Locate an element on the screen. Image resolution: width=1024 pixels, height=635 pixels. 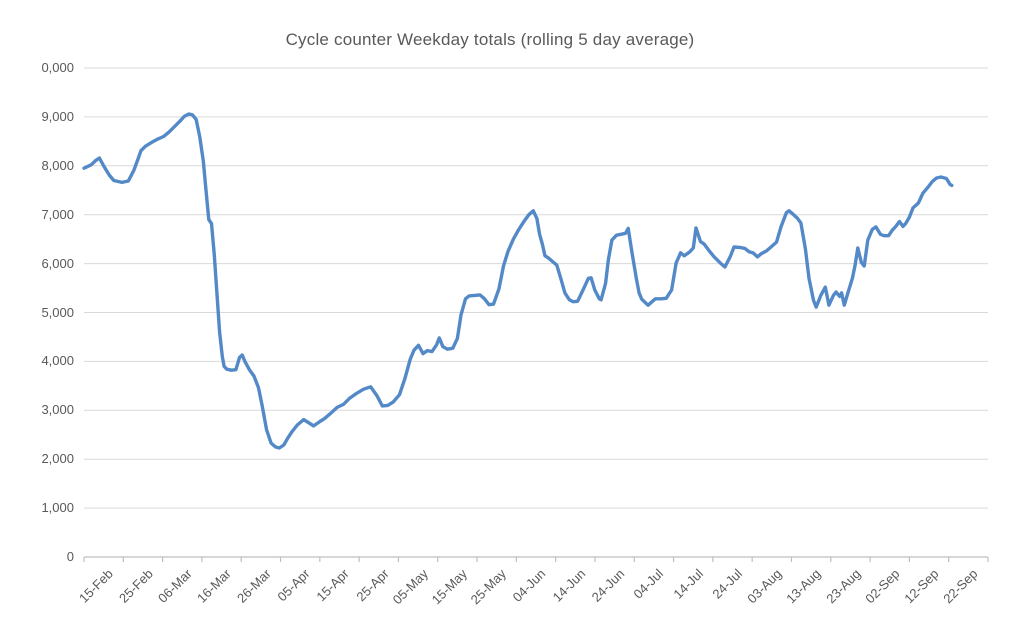
y-axis-tick-label: 0 is located at coordinates (70, 556).